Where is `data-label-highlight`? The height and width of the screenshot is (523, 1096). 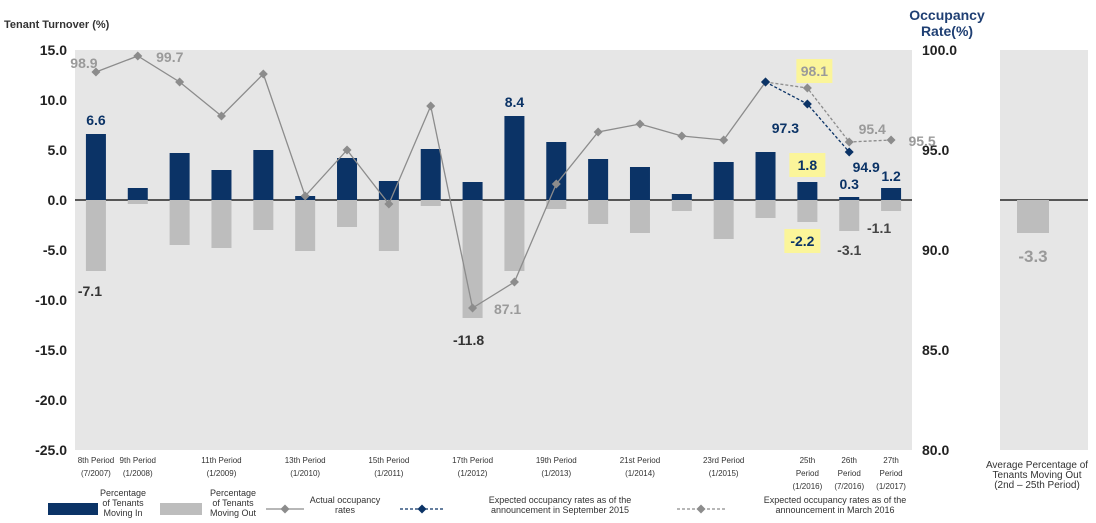 data-label-highlight is located at coordinates (802, 241).